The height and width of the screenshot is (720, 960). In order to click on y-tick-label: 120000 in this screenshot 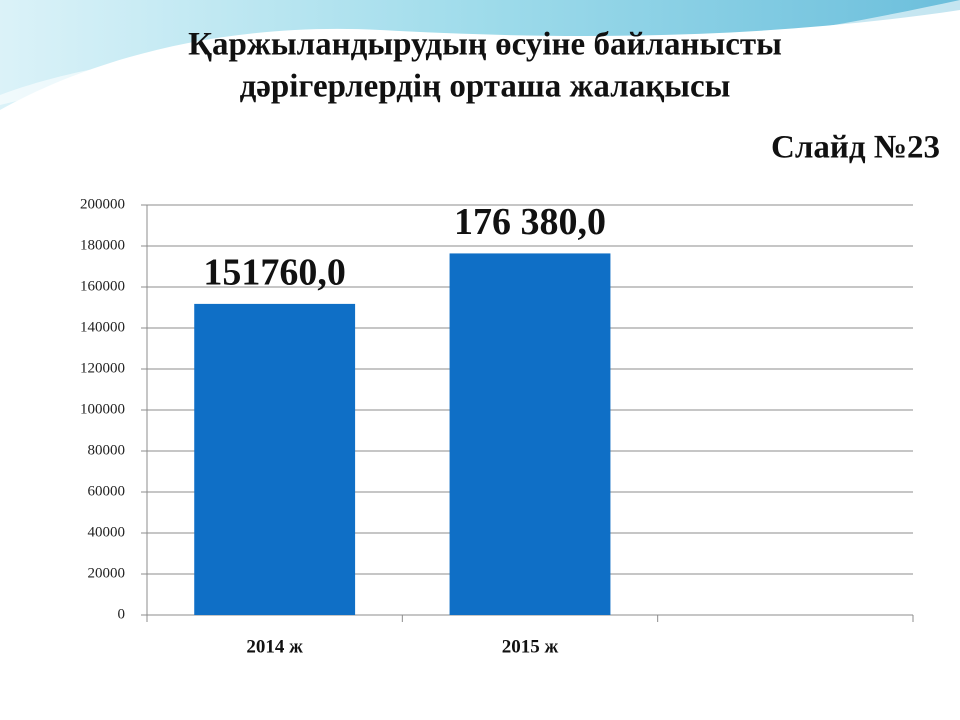, I will do `click(102, 368)`.